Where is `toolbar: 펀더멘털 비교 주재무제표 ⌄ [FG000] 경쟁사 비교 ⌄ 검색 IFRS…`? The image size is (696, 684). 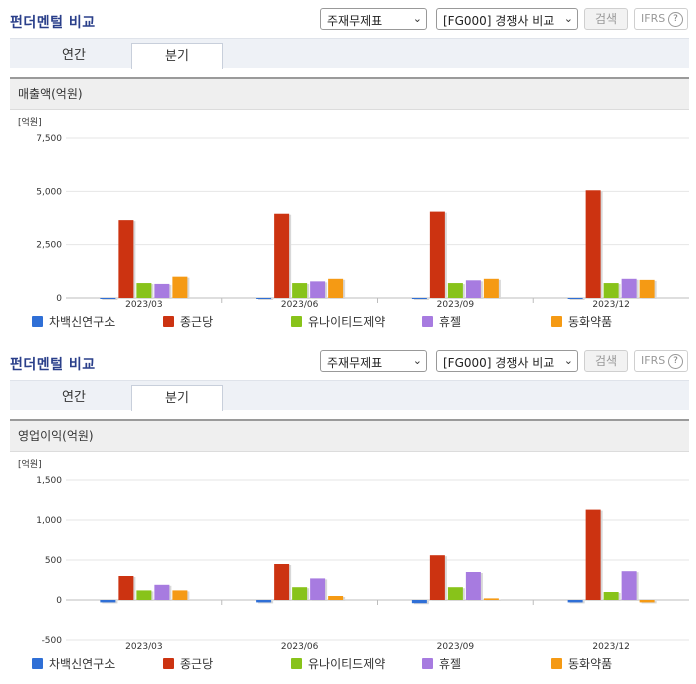 toolbar: 펀더멘털 비교 주재무제표 ⌄ [FG000] 경쟁사 비교 ⌄ 검색 IFRS… is located at coordinates (348, 360).